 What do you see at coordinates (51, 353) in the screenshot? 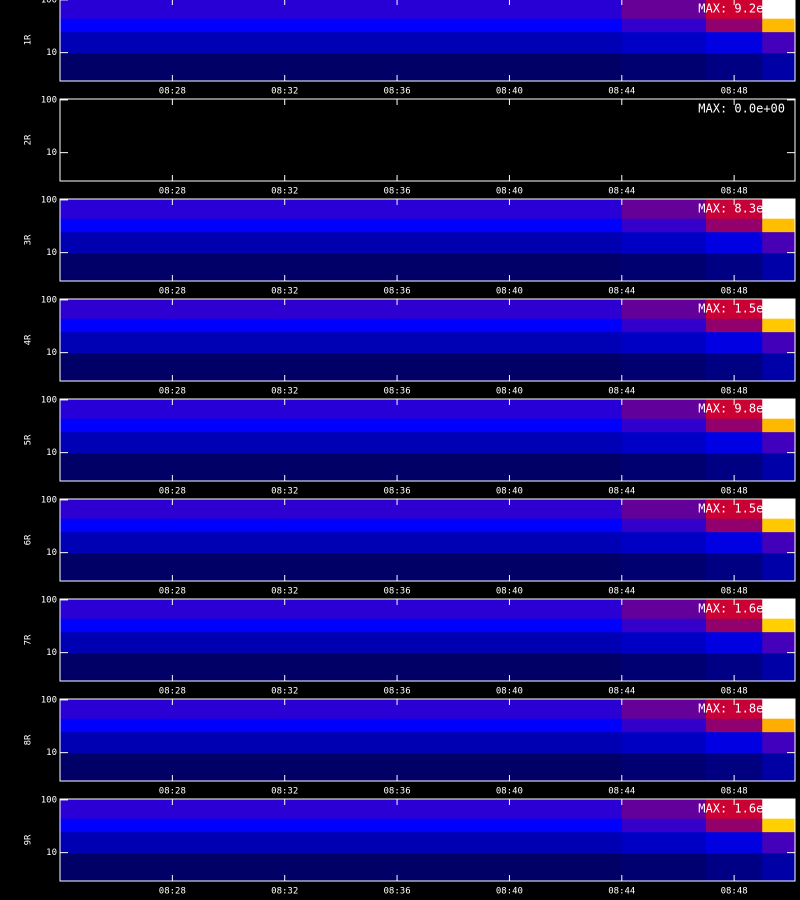
I see `y-tick-label: 10` at bounding box center [51, 353].